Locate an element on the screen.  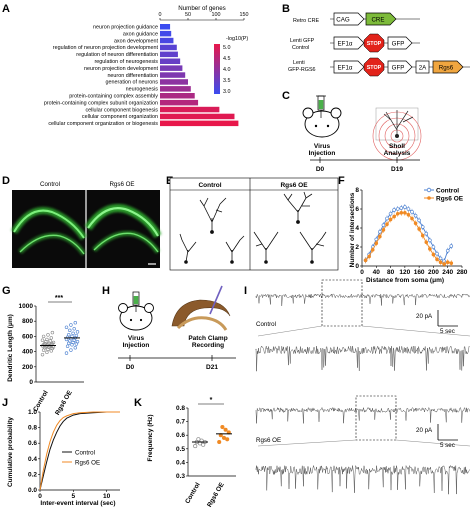
zoom-box-control is located at coordinates (342, 303).